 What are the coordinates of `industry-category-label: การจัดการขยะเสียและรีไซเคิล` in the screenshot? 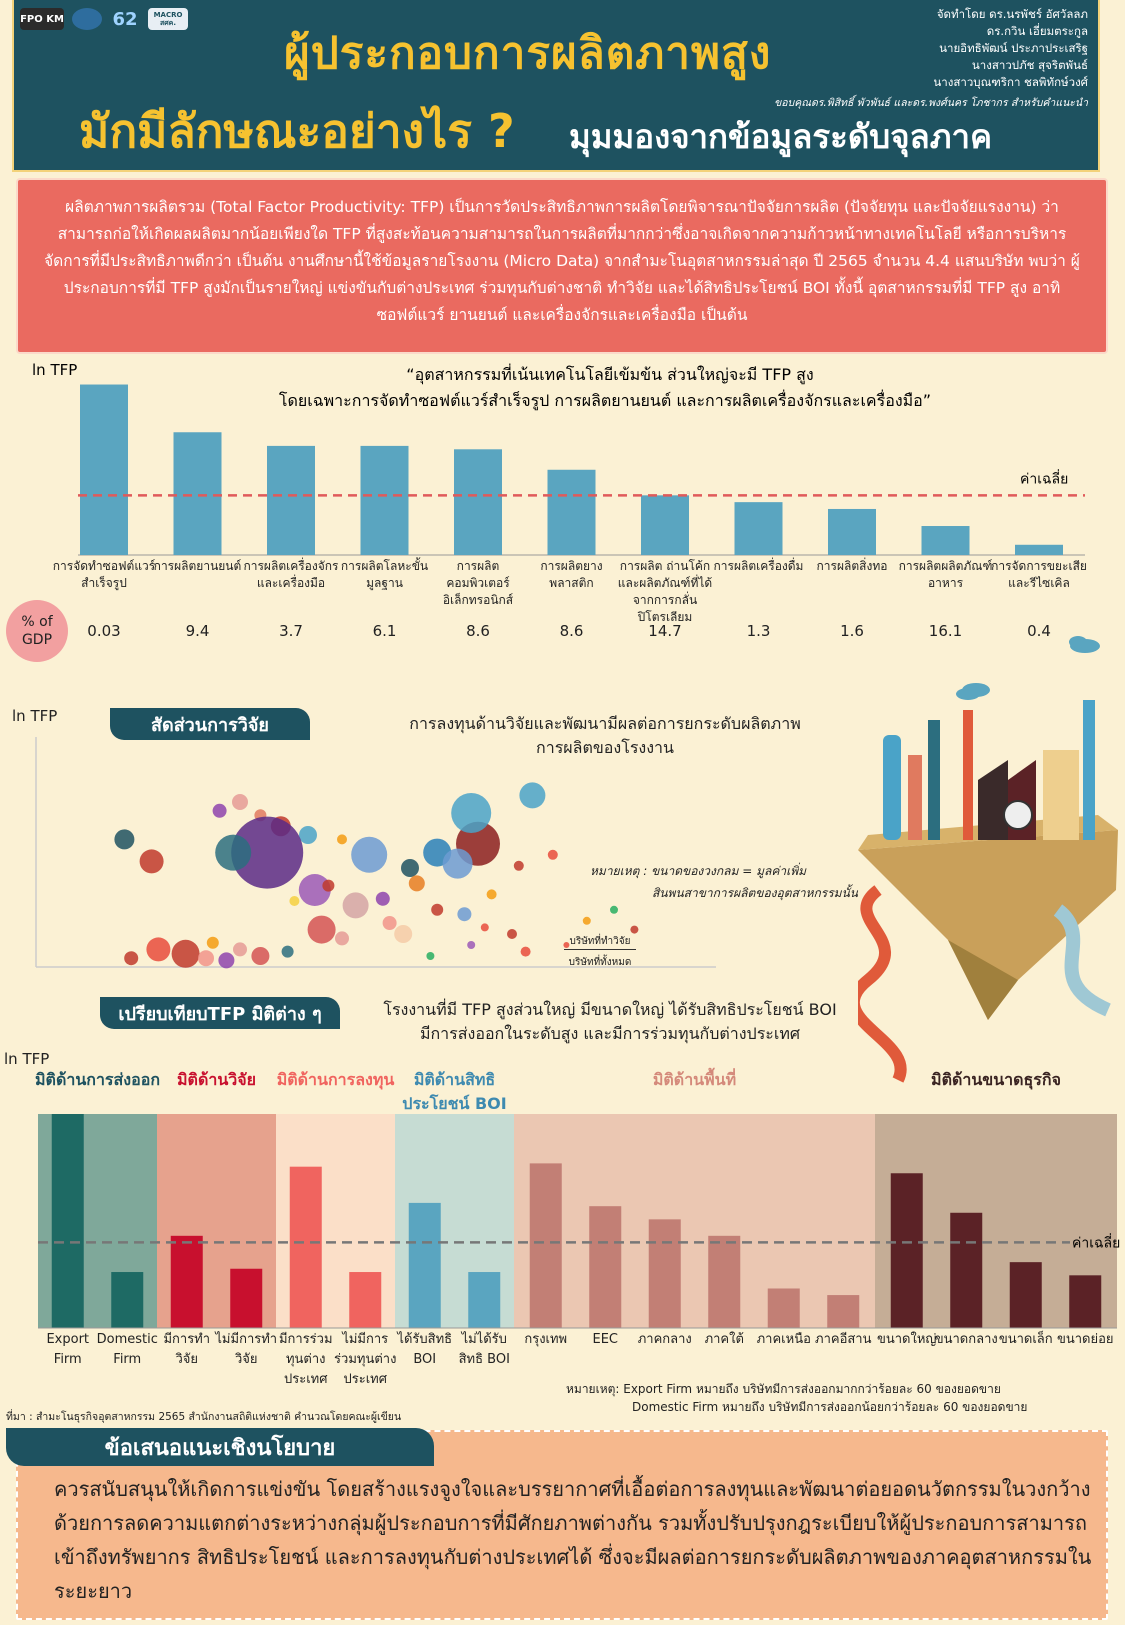 It's located at (1039, 574).